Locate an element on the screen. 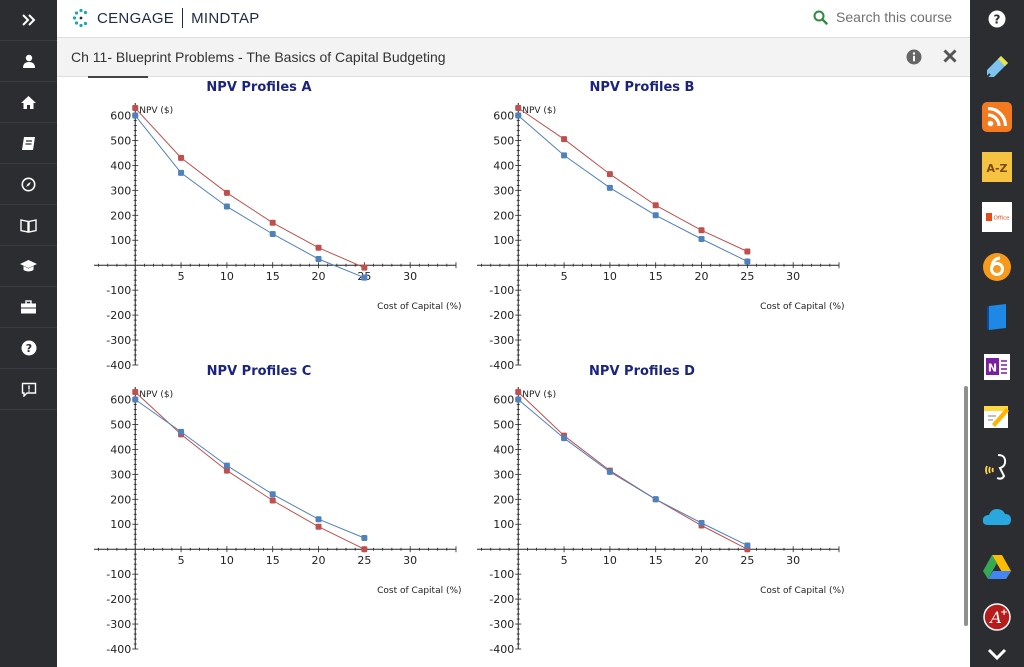 The width and height of the screenshot is (1024, 667). course-search: Search this course is located at coordinates (882, 17).